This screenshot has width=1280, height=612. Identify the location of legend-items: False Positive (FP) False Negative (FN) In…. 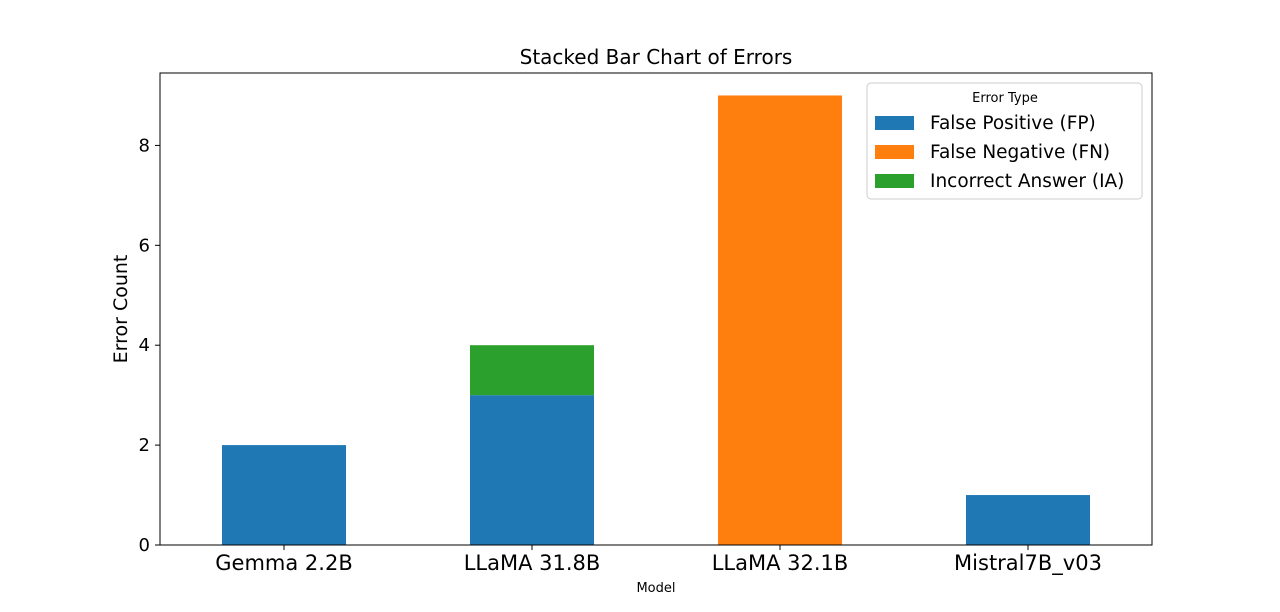
(999, 152).